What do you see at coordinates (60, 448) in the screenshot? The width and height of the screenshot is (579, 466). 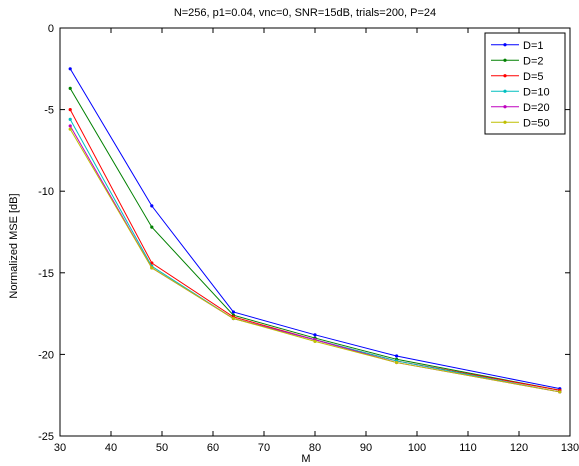 I see `x-tick-label: 30` at bounding box center [60, 448].